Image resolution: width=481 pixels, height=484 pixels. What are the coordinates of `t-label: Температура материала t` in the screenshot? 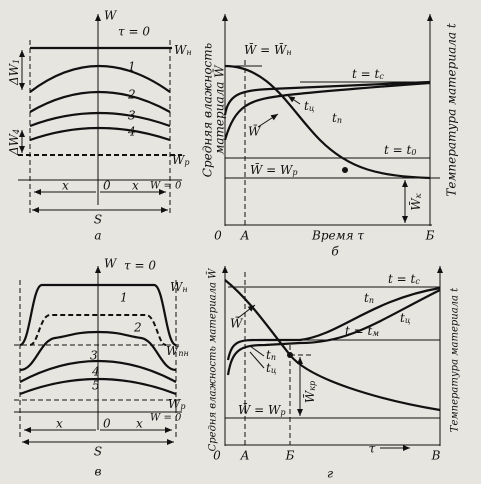 It's located at (455, 359).